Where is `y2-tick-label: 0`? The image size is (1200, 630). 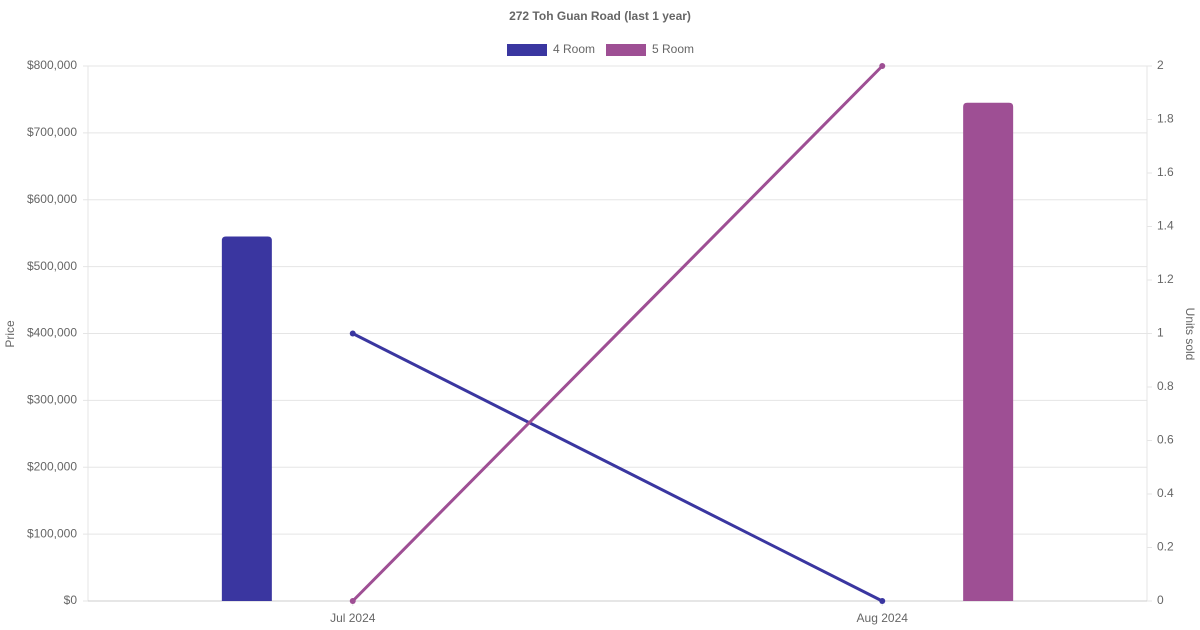 y2-tick-label: 0 is located at coordinates (1160, 600).